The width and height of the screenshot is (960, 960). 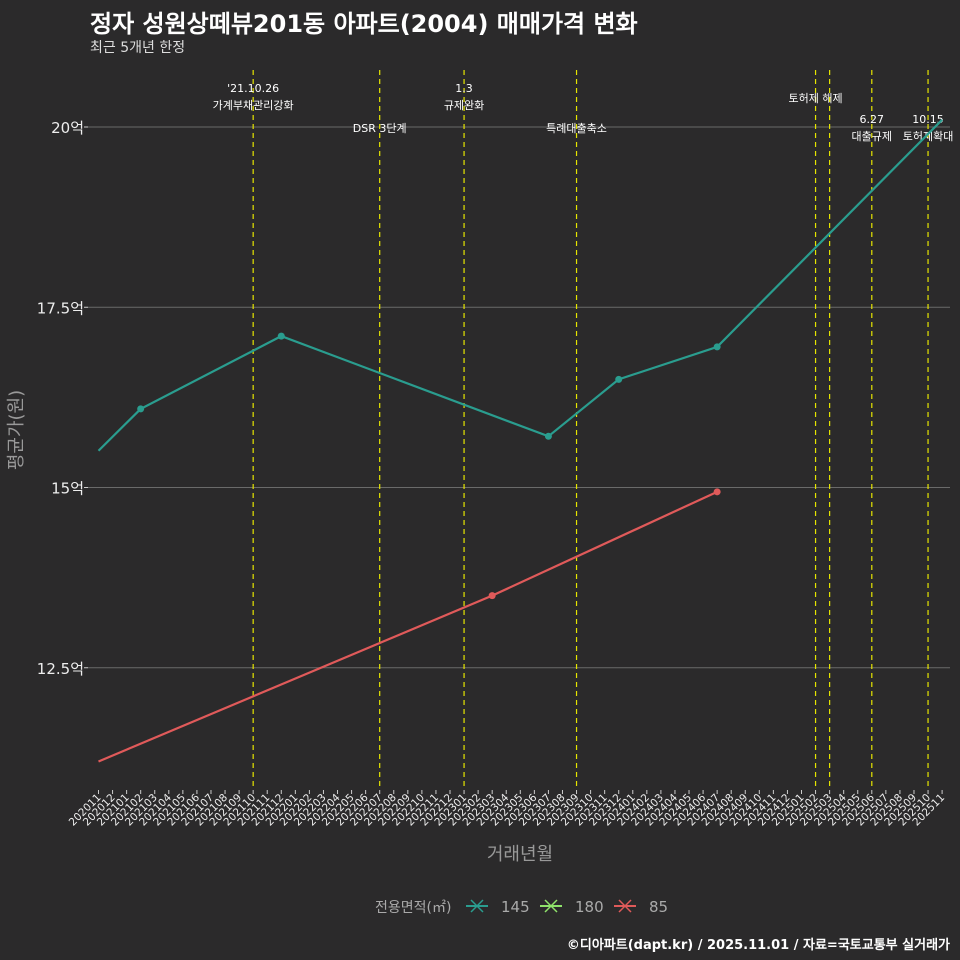 I want to click on event-label: 특례대출축소, so click(x=576, y=128).